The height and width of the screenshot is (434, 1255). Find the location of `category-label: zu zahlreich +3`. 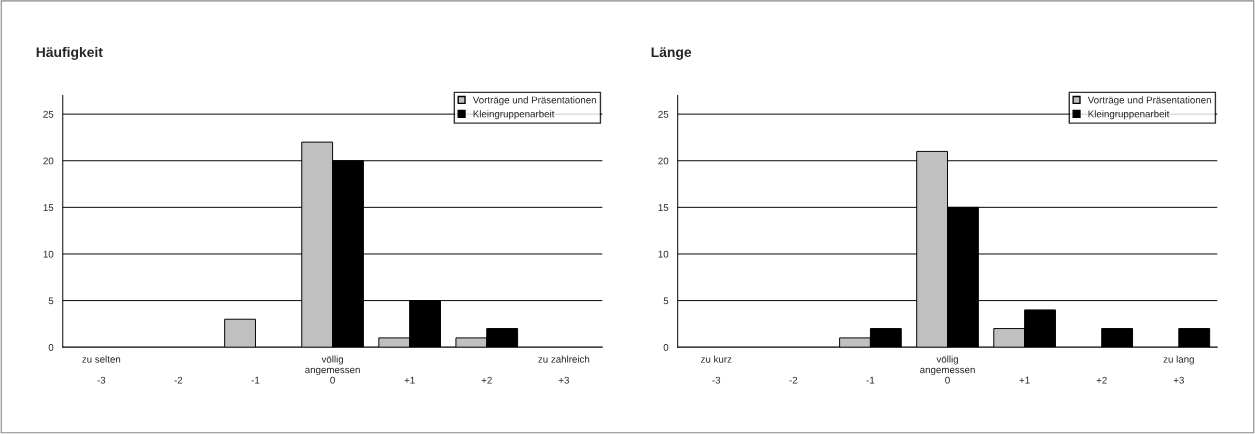

category-label: zu zahlreich +3 is located at coordinates (564, 369).